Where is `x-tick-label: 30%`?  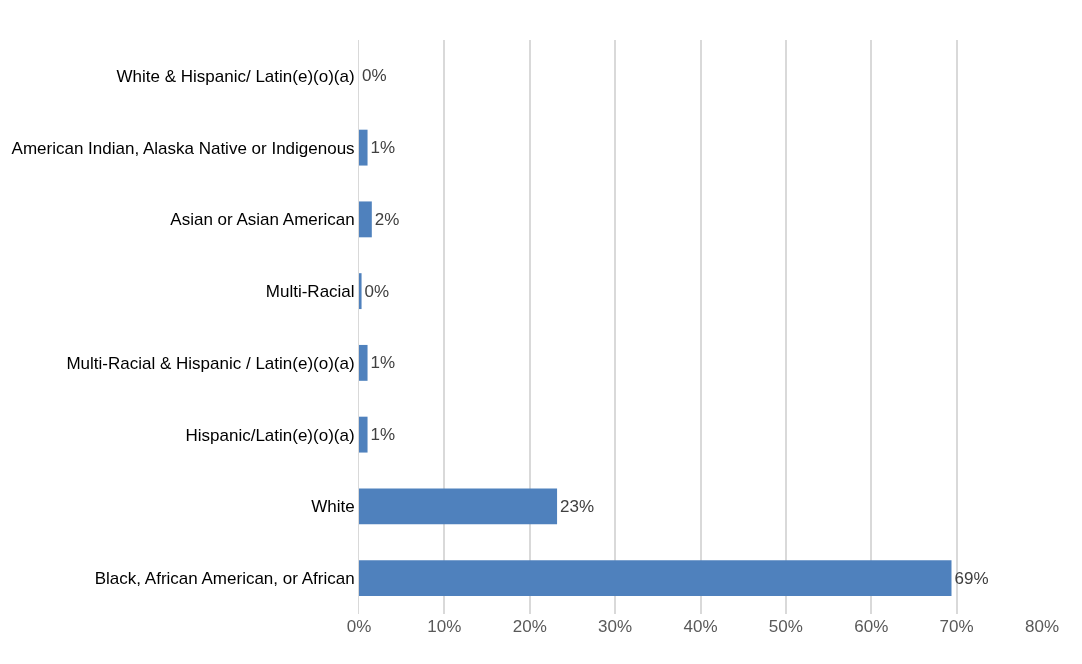
x-tick-label: 30% is located at coordinates (615, 626).